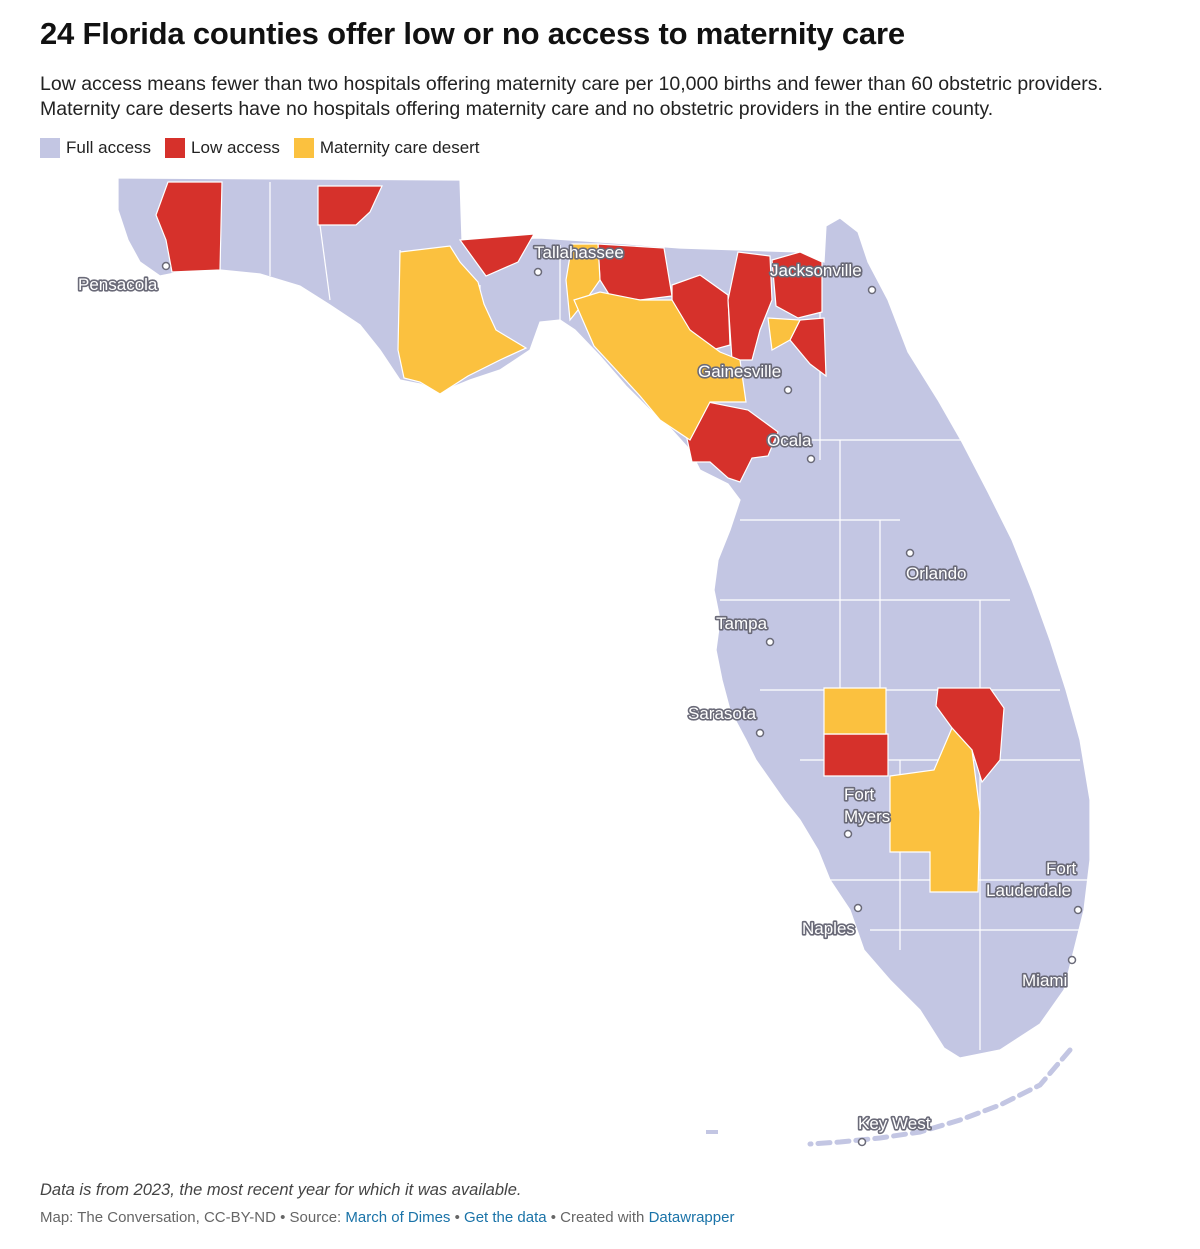 This screenshot has height=1249, width=1200. I want to click on city-label-fort-myers-line2: Myers, so click(867, 816).